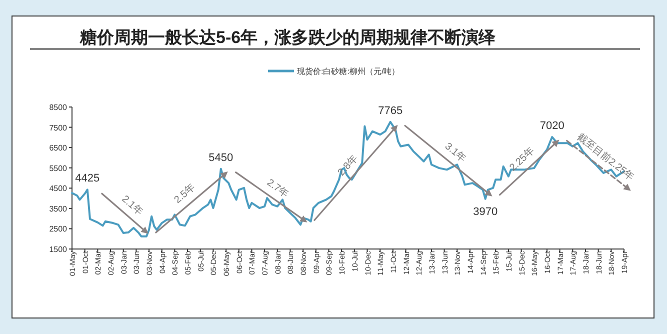 The width and height of the screenshot is (667, 334). I want to click on annotation: 2.7年, so click(278, 188).